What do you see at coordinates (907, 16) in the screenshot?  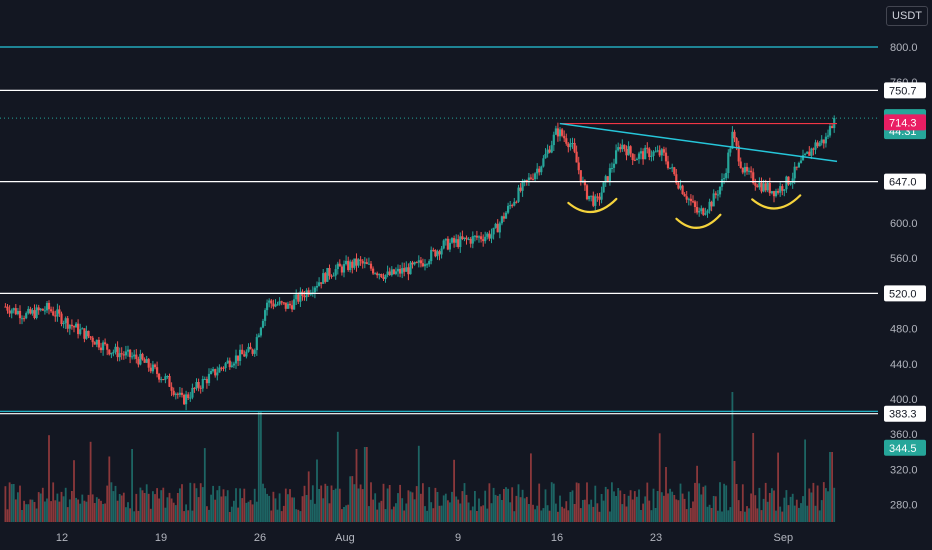 I see `currency-badge: USDT` at bounding box center [907, 16].